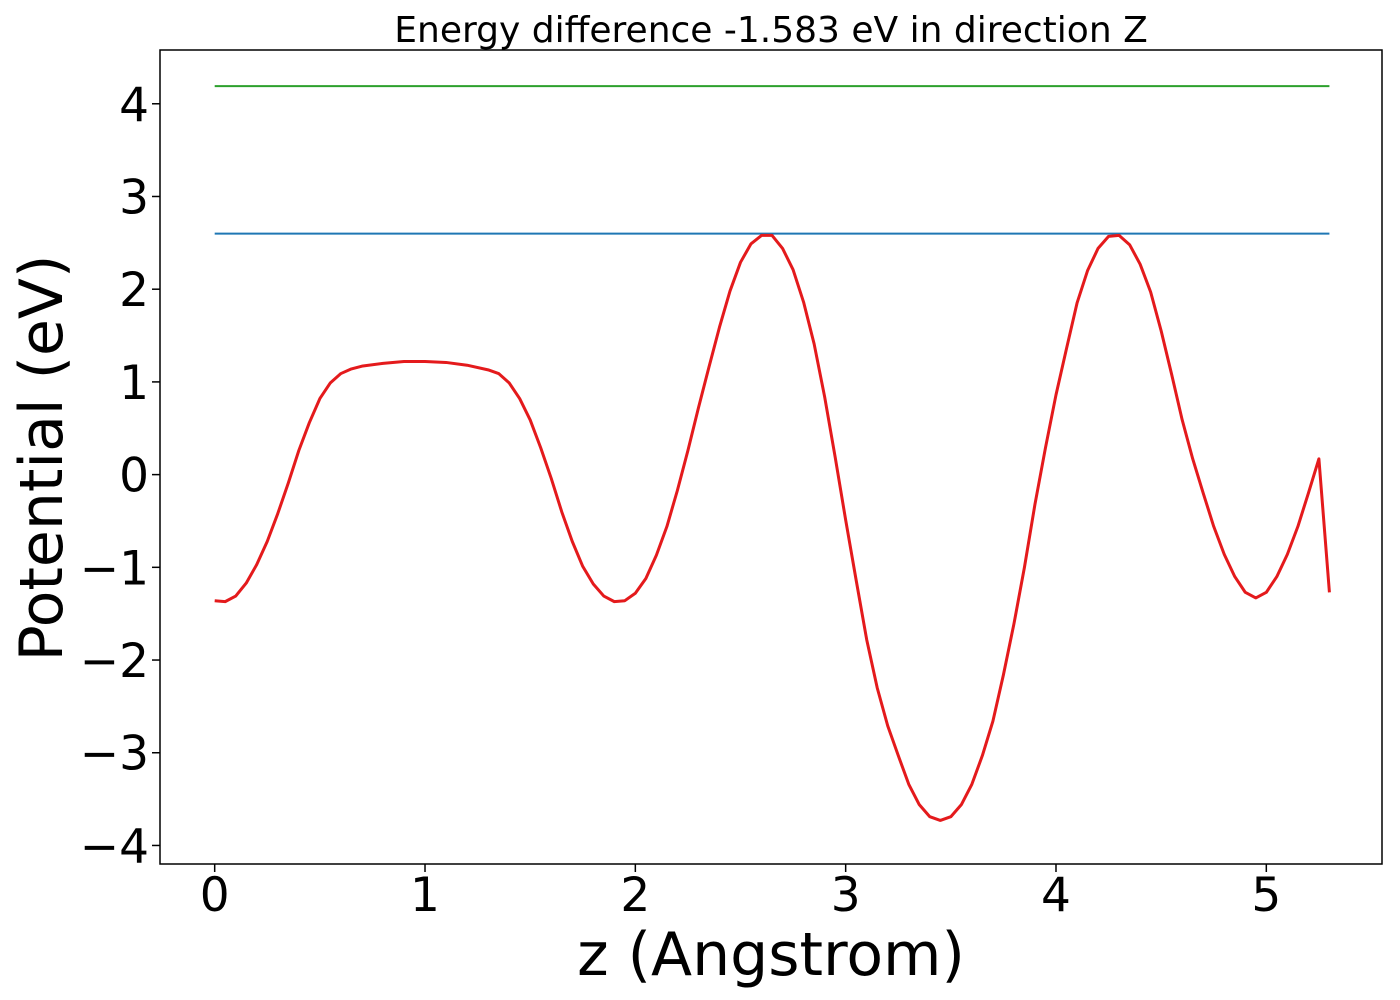 The width and height of the screenshot is (1400, 1000). What do you see at coordinates (134, 197) in the screenshot?
I see `y-tick-label: 3` at bounding box center [134, 197].